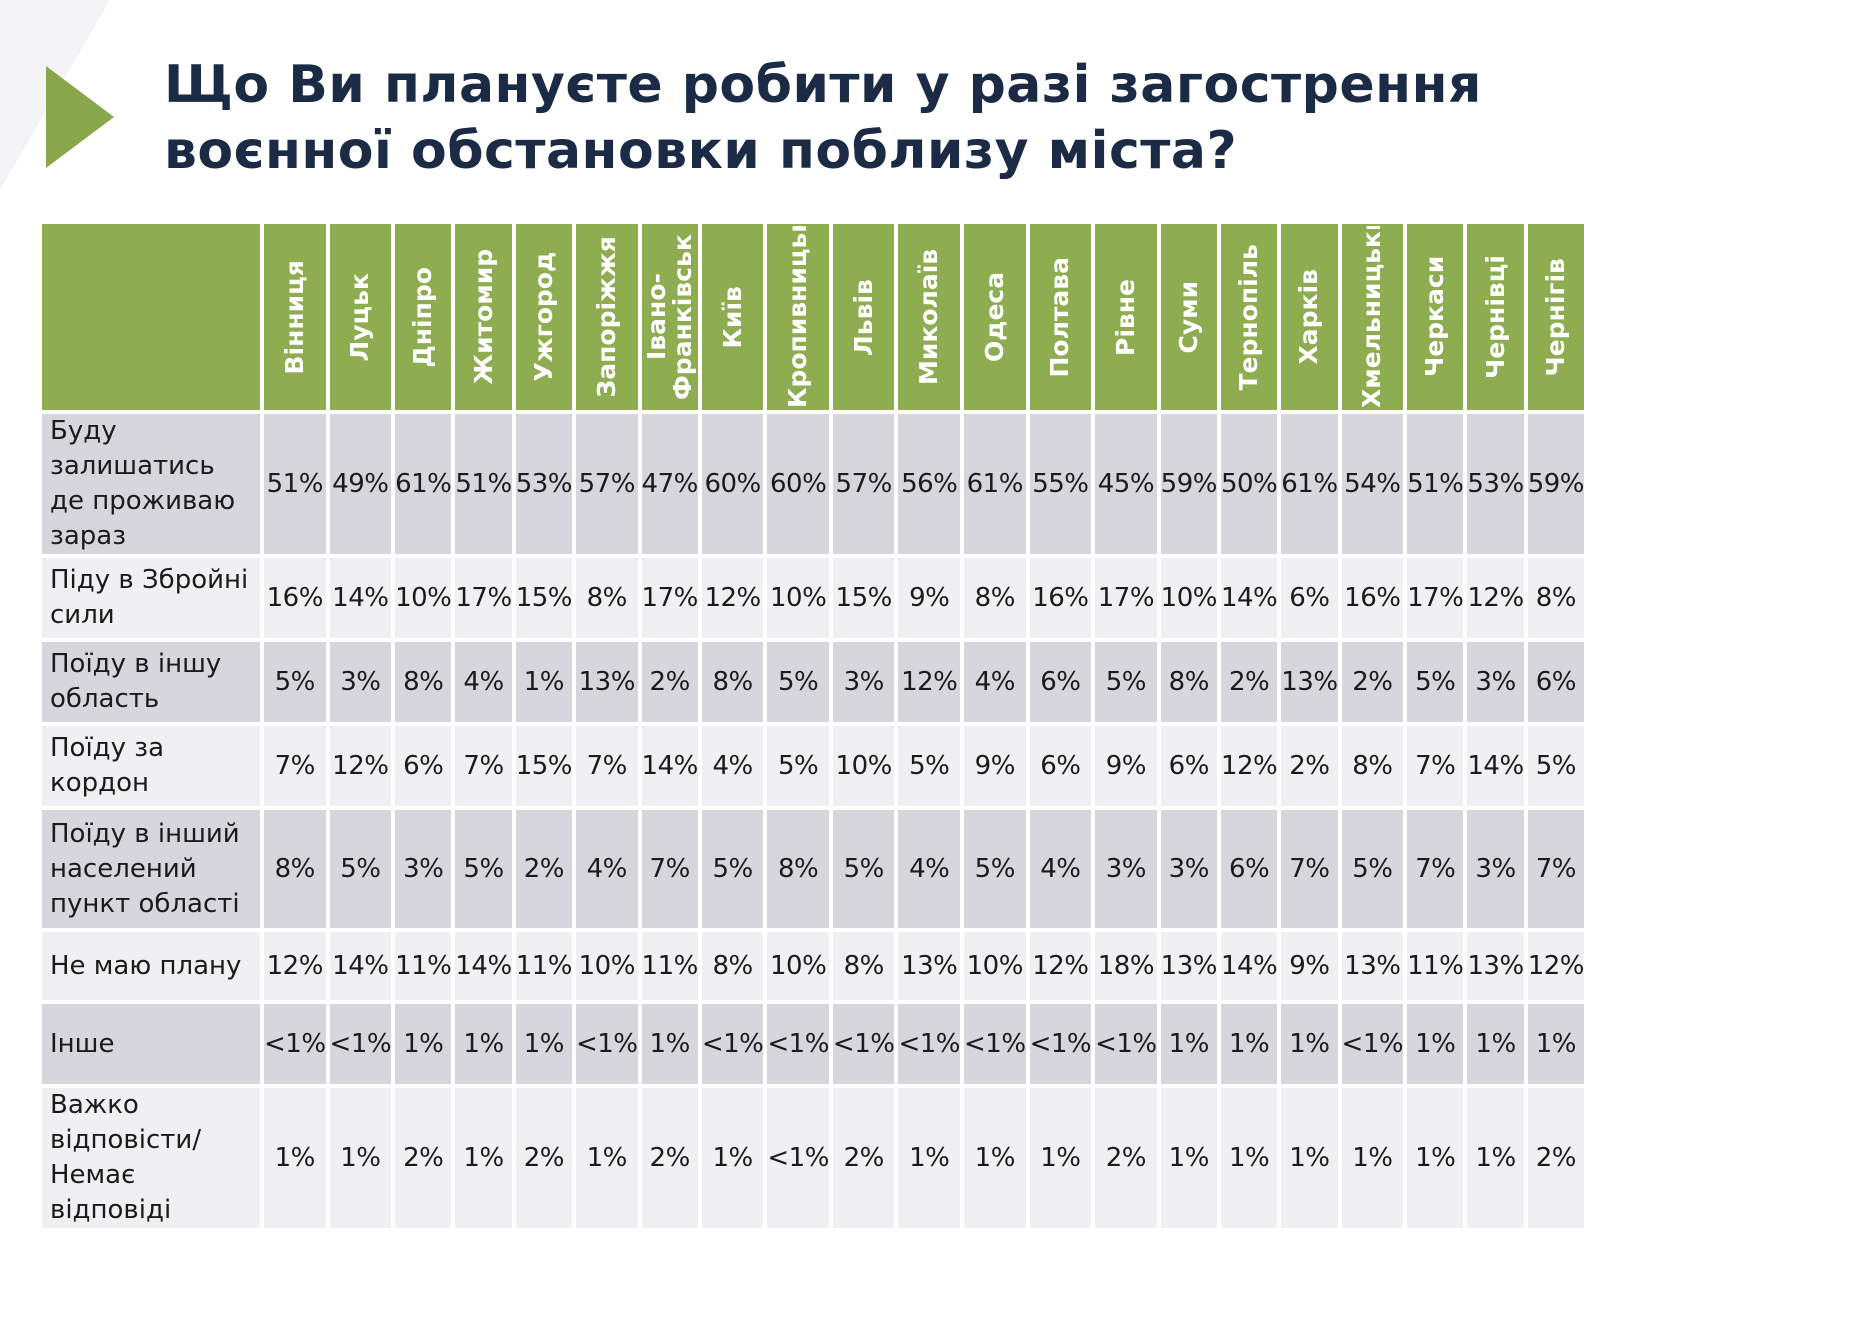  I want to click on city-header: Київ, so click(732, 317).